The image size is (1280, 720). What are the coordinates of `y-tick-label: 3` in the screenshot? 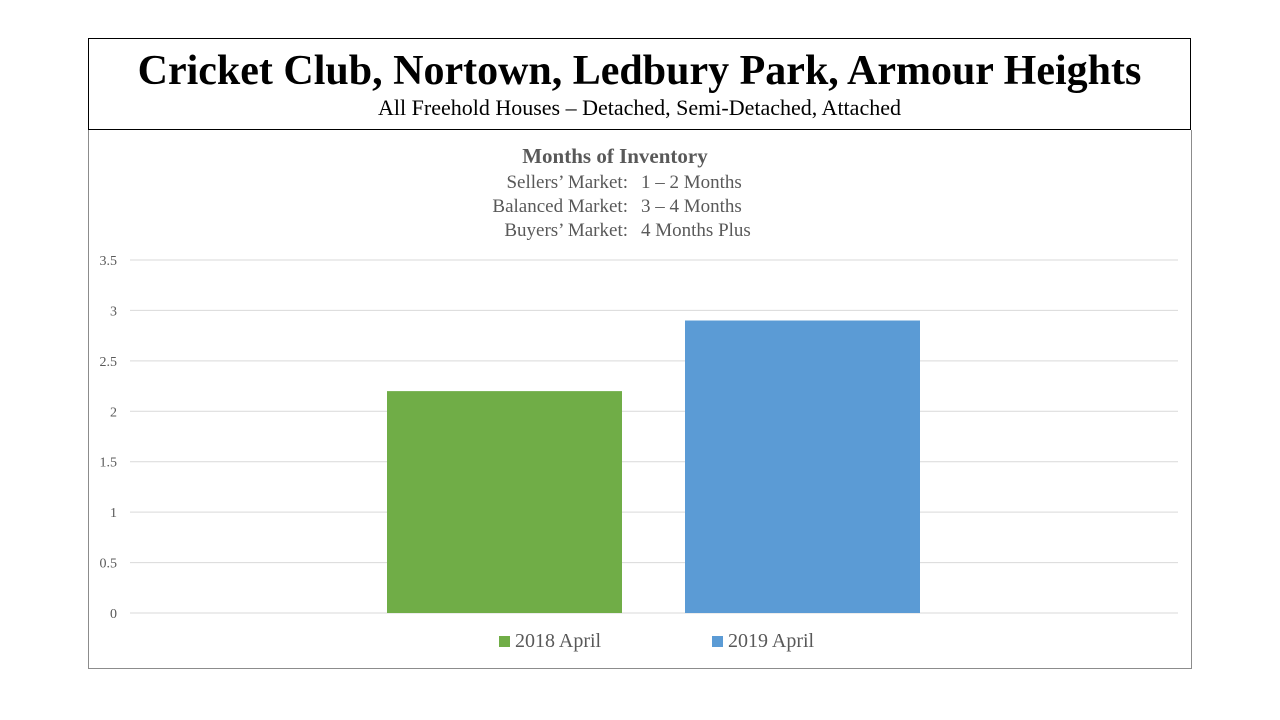 It's located at (113, 311).